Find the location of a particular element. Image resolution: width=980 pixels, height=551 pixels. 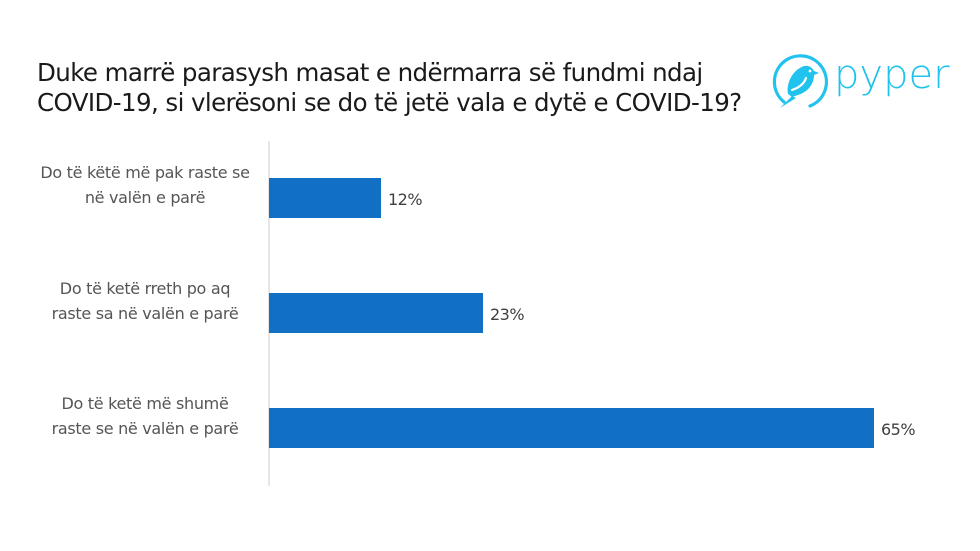

bird-in-circle-icon is located at coordinates (800, 81).